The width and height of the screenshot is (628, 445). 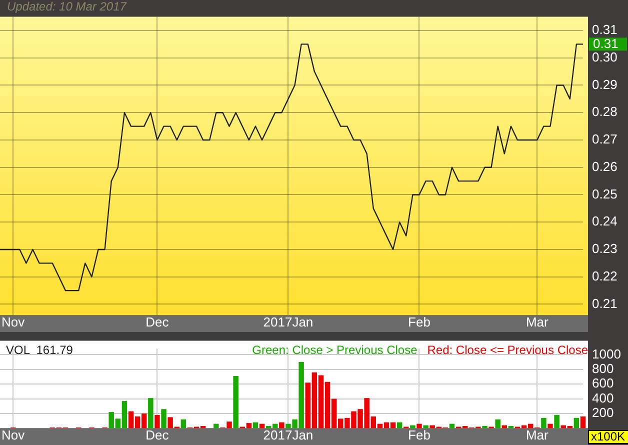 I want to click on y-tick-label: 0.24, so click(x=605, y=221).